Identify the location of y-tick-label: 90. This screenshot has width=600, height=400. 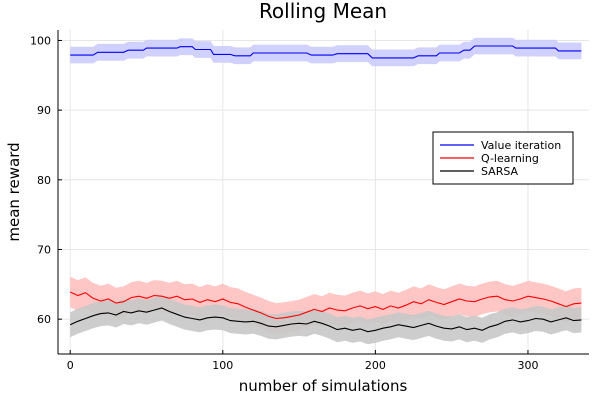
(44, 110).